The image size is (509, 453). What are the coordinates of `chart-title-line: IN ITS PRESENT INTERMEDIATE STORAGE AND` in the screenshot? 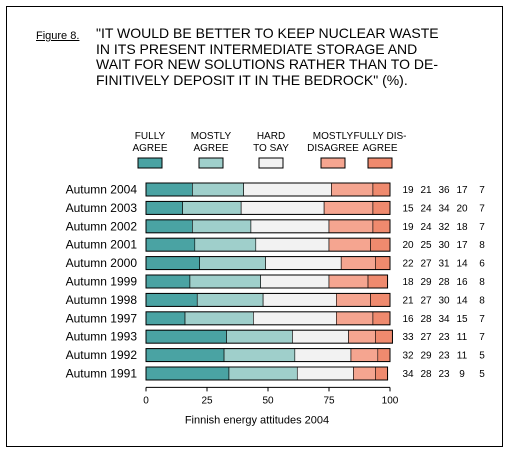 It's located at (257, 48).